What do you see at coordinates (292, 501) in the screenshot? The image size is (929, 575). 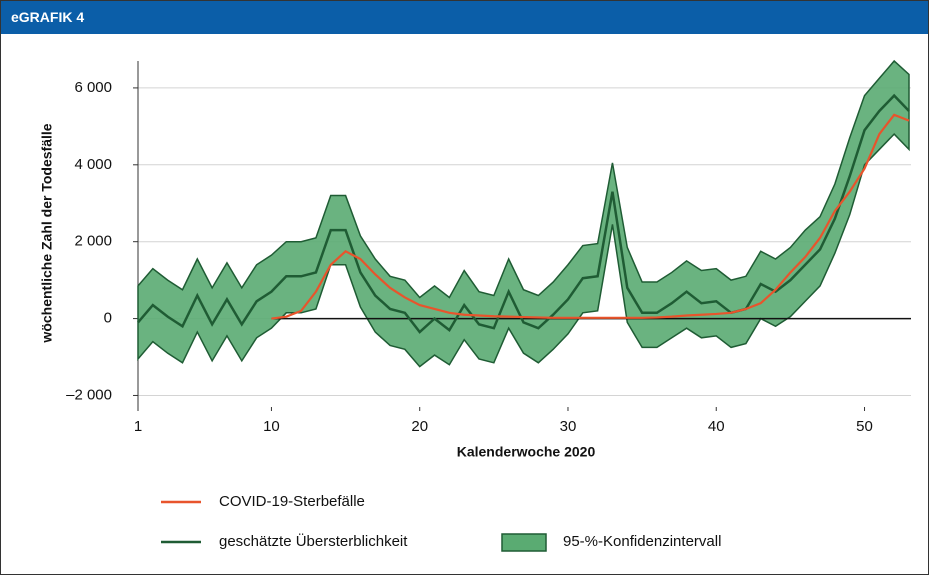 I see `legend-label: COVID-19-Sterbefälle` at bounding box center [292, 501].